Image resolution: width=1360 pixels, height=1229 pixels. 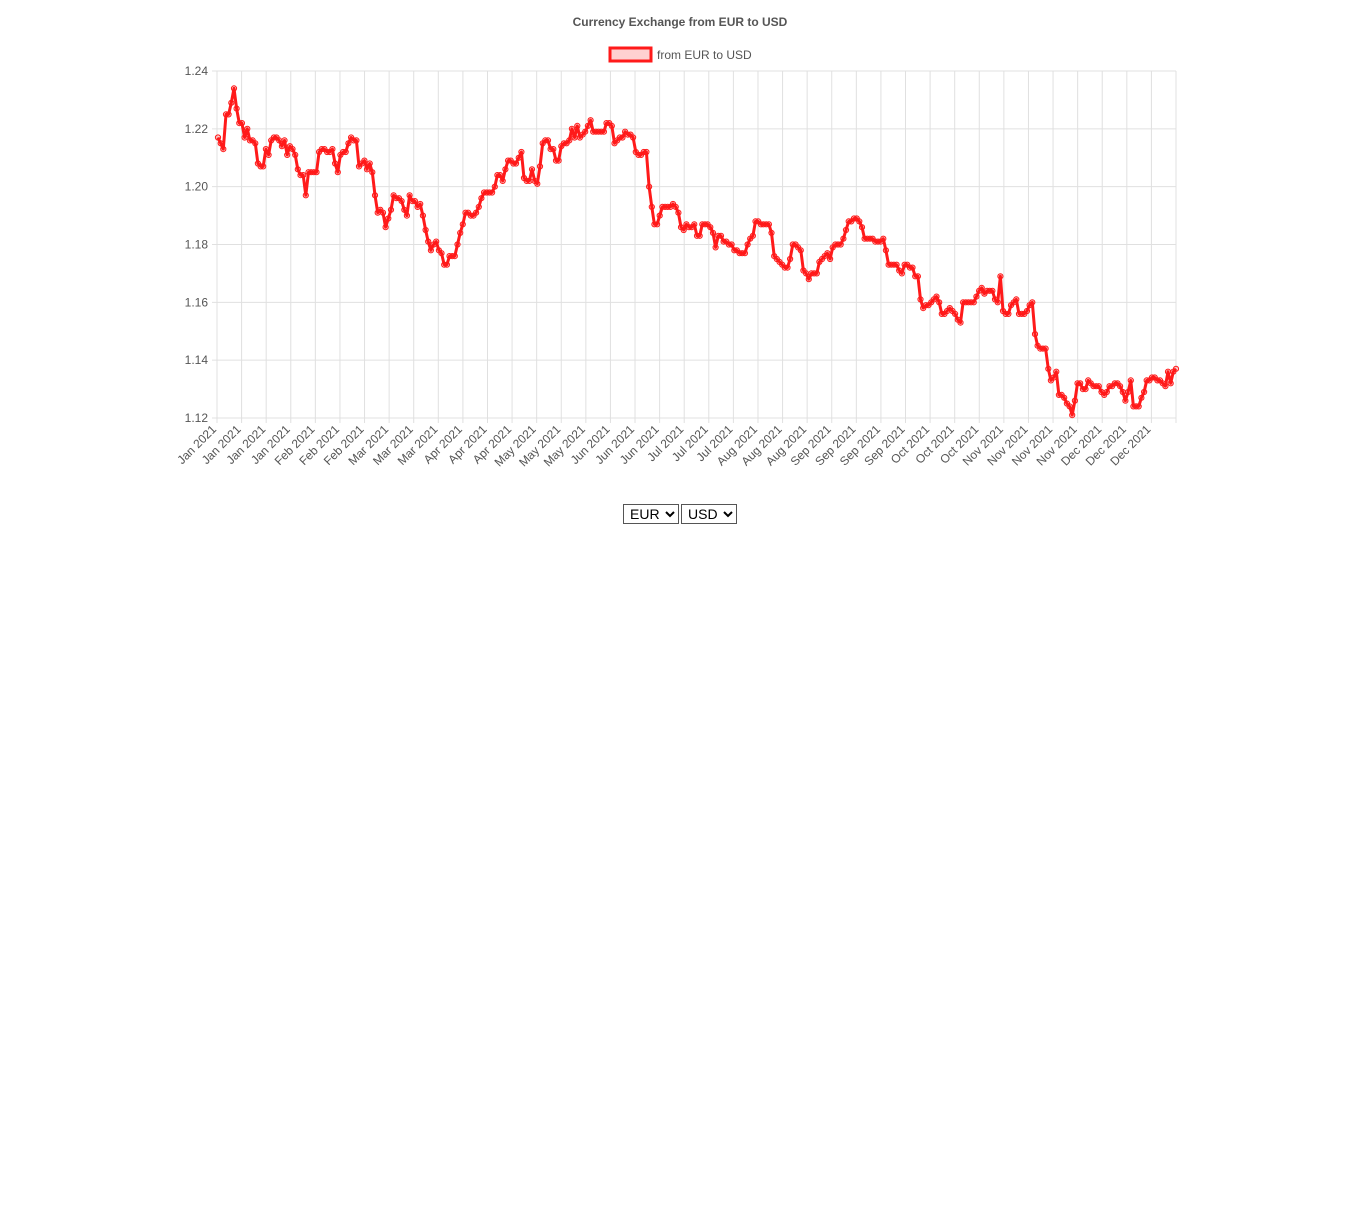 I want to click on chart-title: Currency Exchange from EUR to USD, so click(x=680, y=22).